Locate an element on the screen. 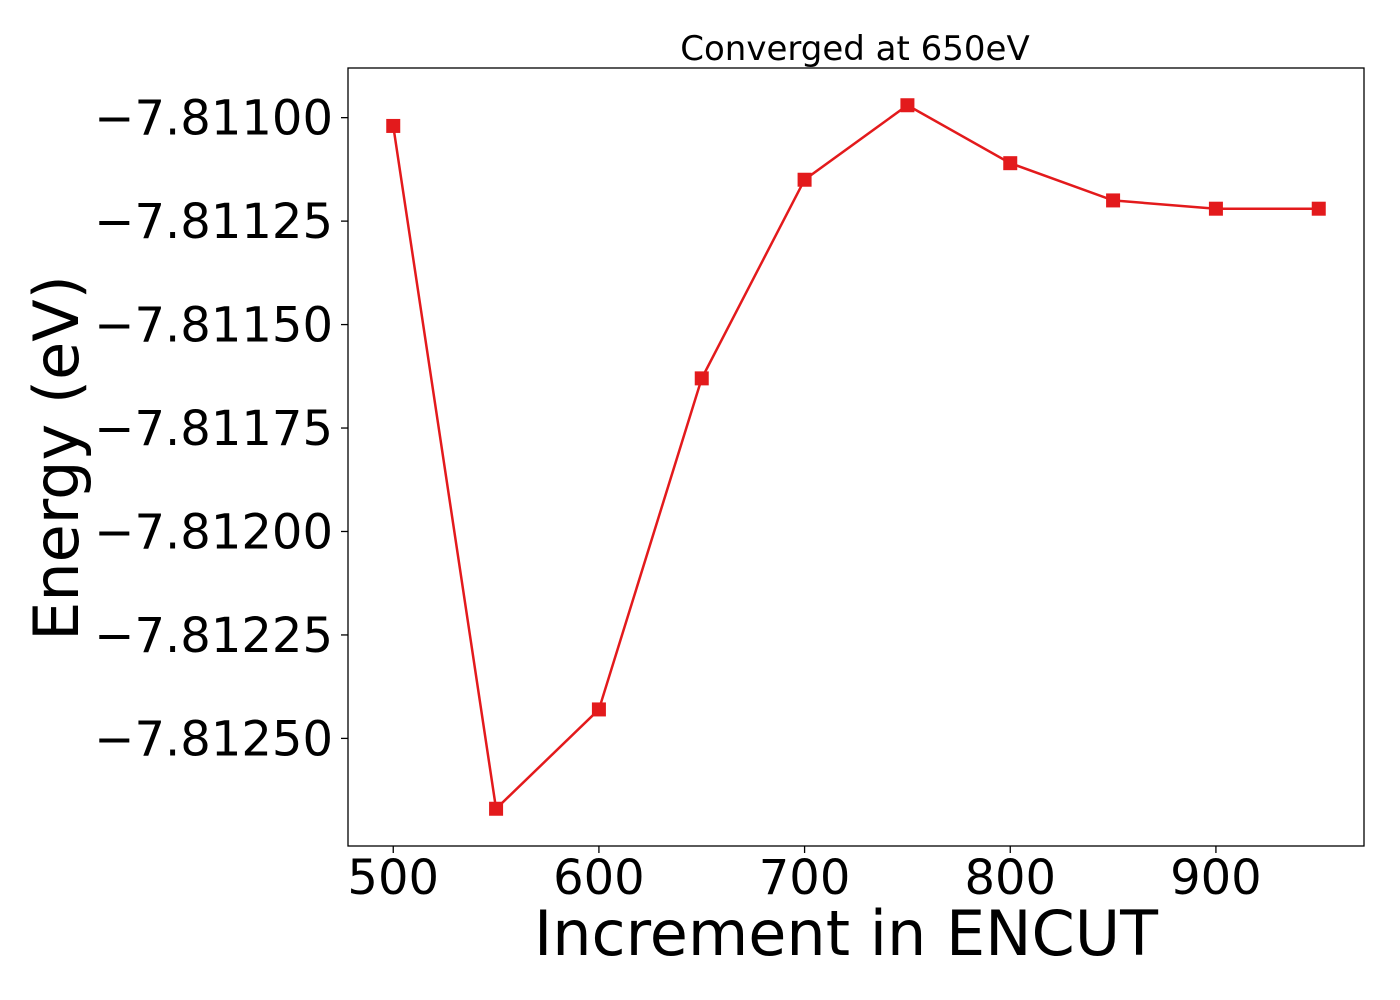 The width and height of the screenshot is (1400, 1000). x-axis-ticks: 500 600 700 800 900 is located at coordinates (804, 876).